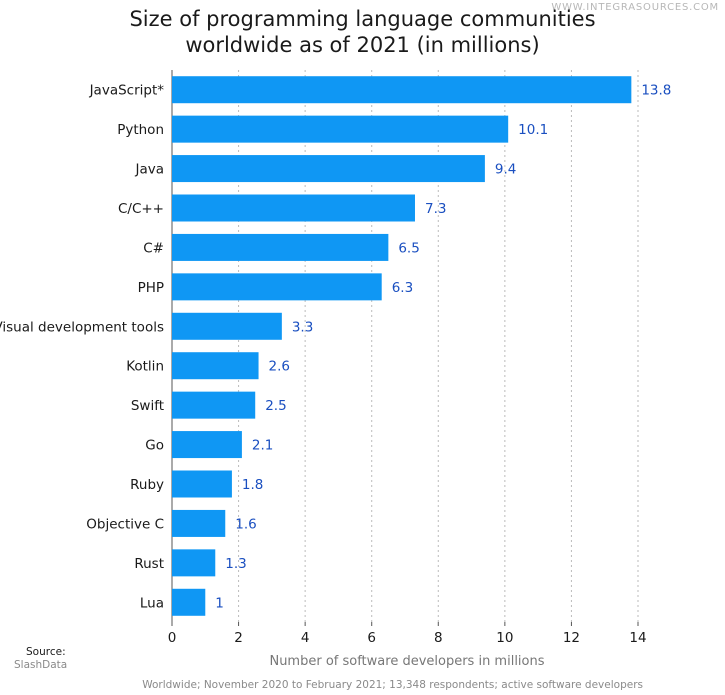 This screenshot has height=695, width=725. What do you see at coordinates (149, 564) in the screenshot?
I see `category-label: Rust` at bounding box center [149, 564].